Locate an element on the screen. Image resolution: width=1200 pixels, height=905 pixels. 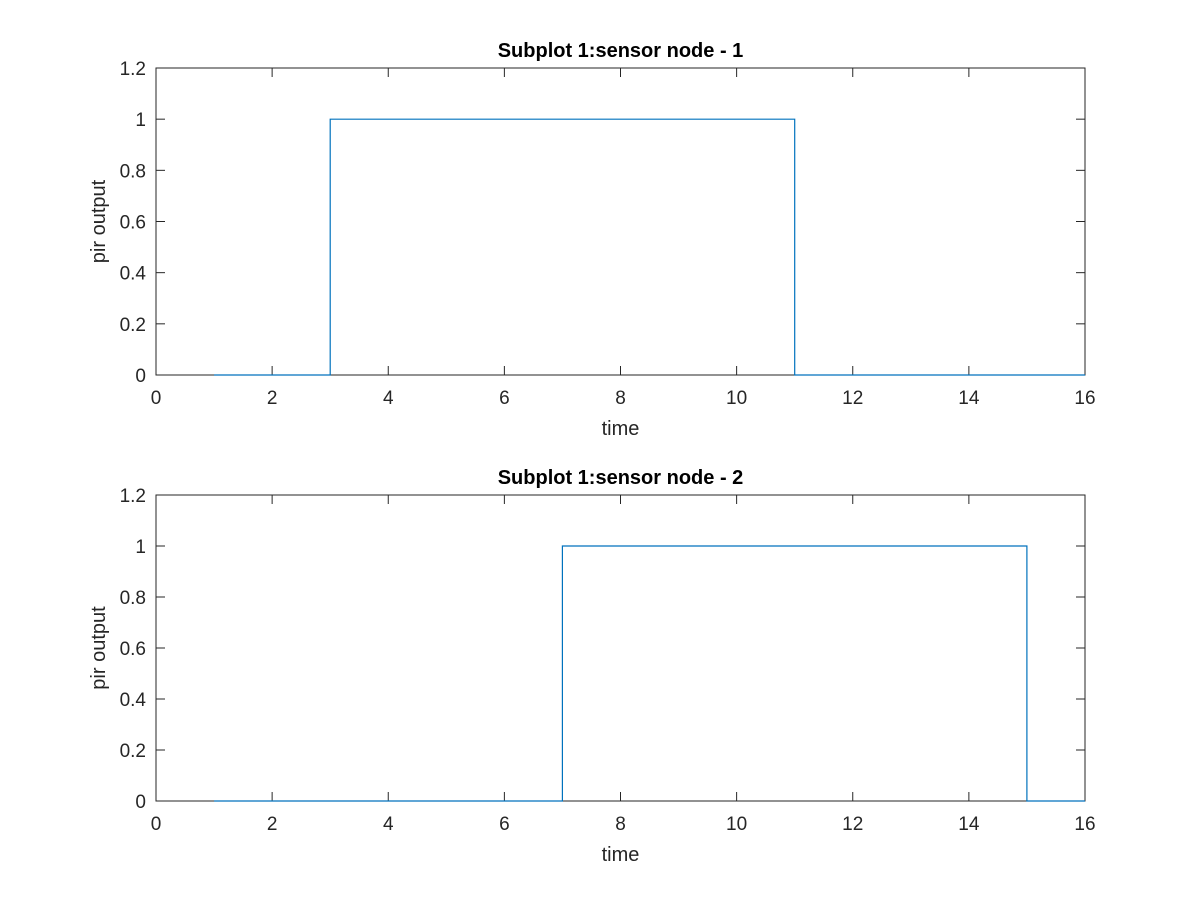
subplot-2-y-tick-label: 0.4 is located at coordinates (133, 700).